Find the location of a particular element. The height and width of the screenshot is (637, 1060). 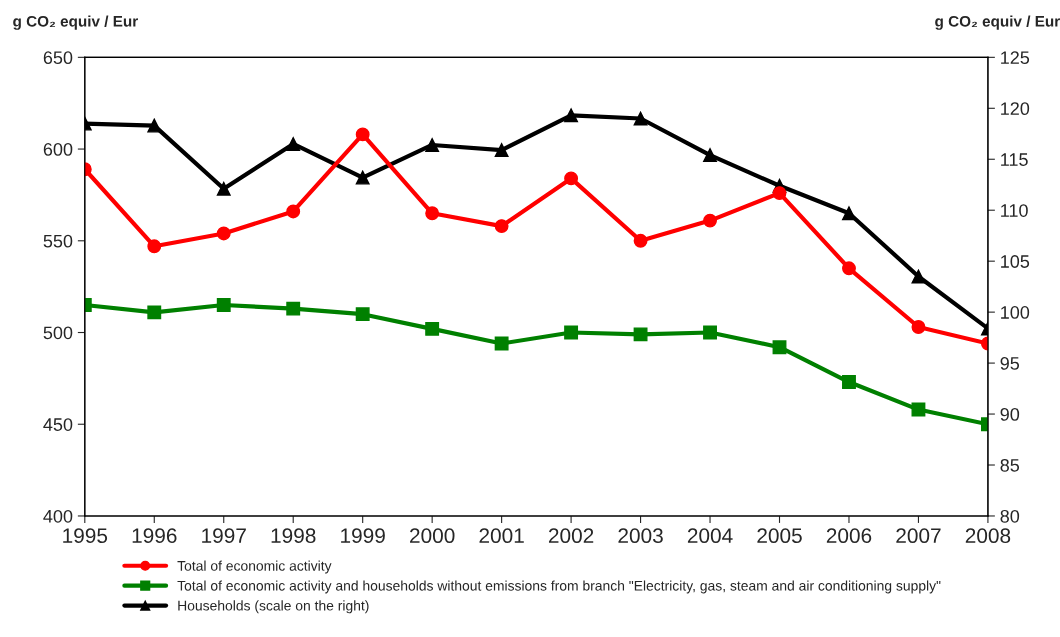

x-tick-label: 2003 is located at coordinates (640, 536).